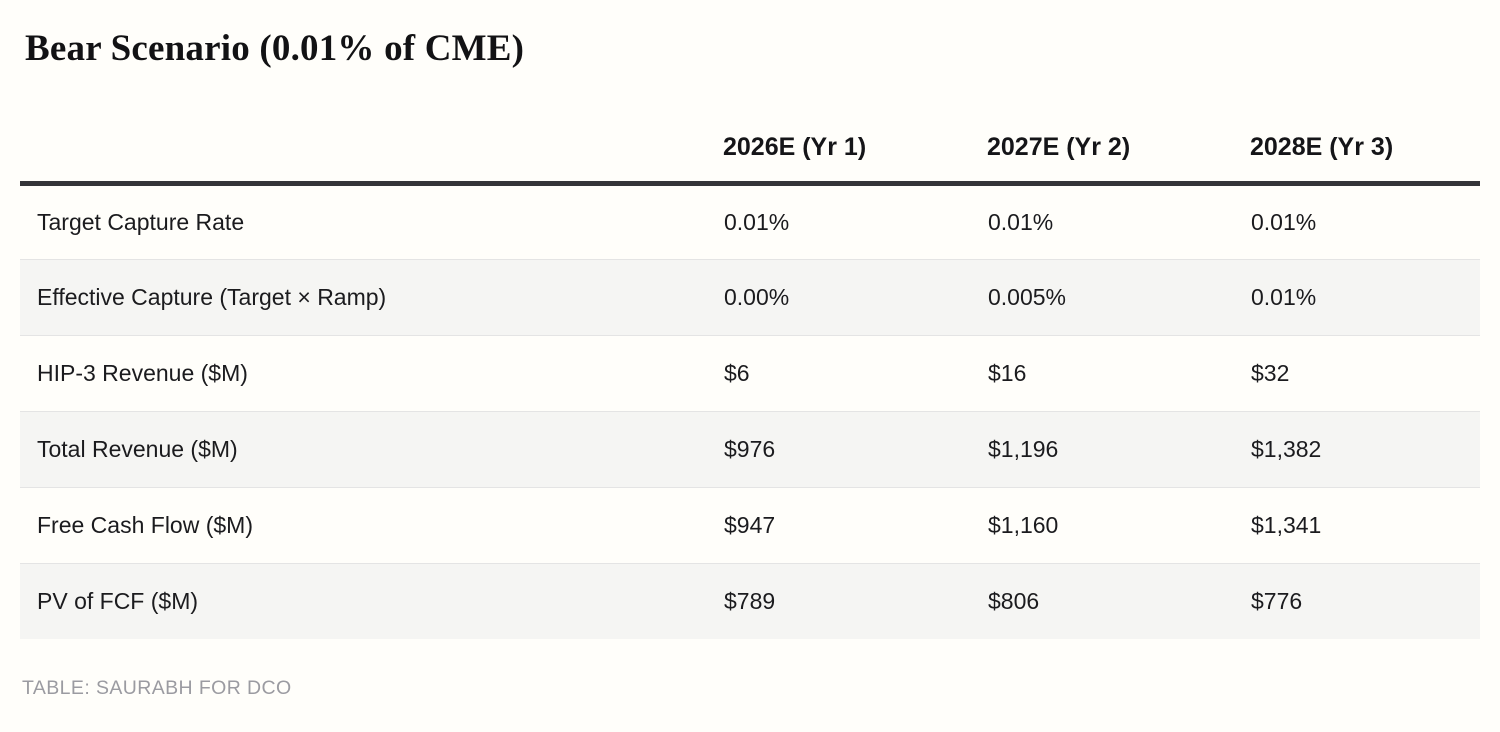 This screenshot has width=1500, height=732. What do you see at coordinates (1014, 600) in the screenshot?
I see `cell-value: $806` at bounding box center [1014, 600].